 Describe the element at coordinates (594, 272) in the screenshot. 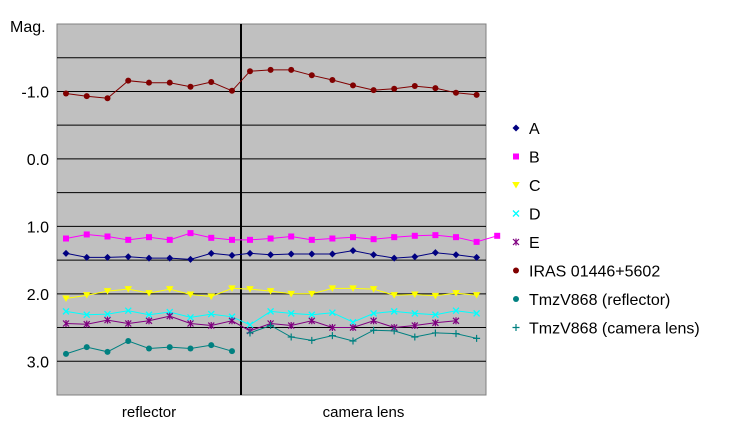

I see `legend-label: IRAS 01446+5602` at that location.